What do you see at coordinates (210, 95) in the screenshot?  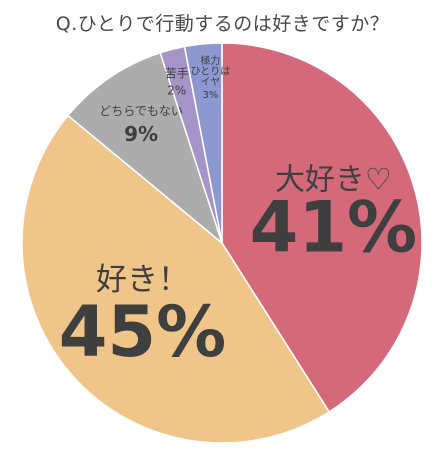 I see `slice-value-label: 3%` at bounding box center [210, 95].